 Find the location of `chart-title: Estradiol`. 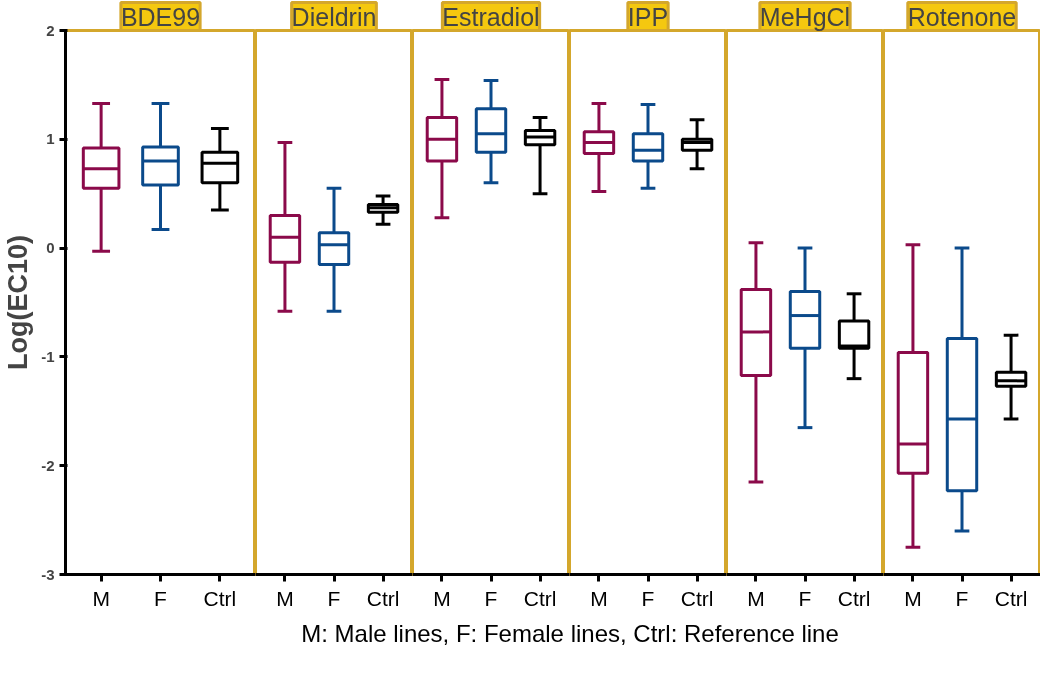

chart-title: Estradiol is located at coordinates (491, 16).